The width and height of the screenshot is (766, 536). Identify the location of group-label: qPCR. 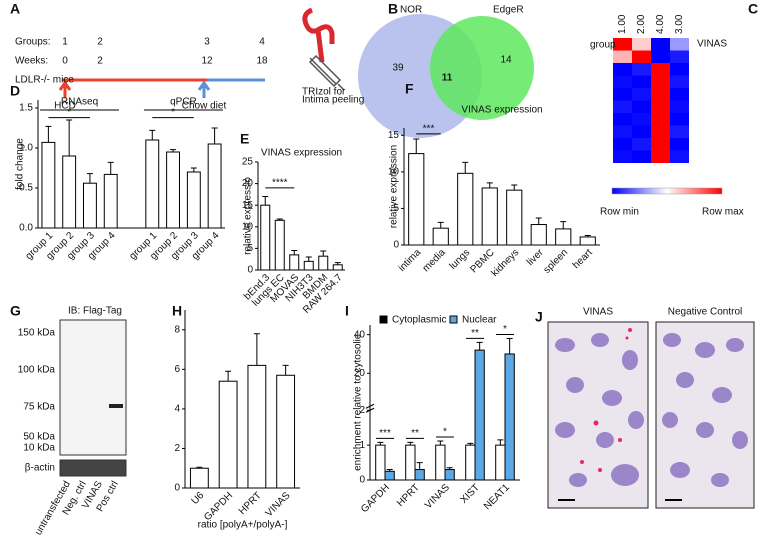
(183, 102).